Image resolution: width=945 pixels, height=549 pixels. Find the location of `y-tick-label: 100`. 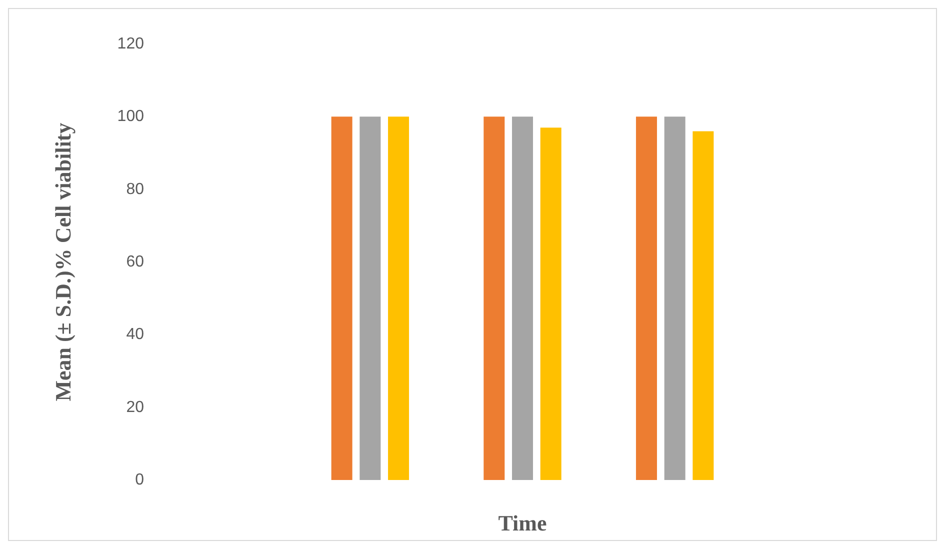

y-tick-label: 100 is located at coordinates (130, 117).